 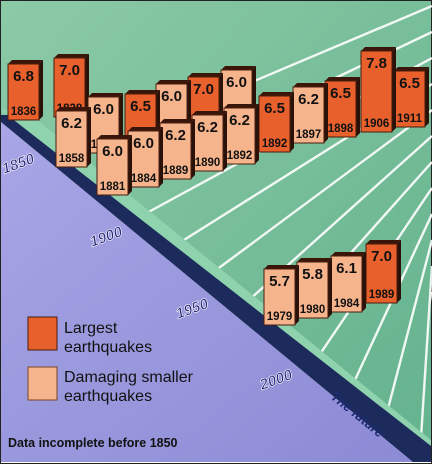 What do you see at coordinates (309, 135) in the screenshot?
I see `bar-year-label: 1897` at bounding box center [309, 135].